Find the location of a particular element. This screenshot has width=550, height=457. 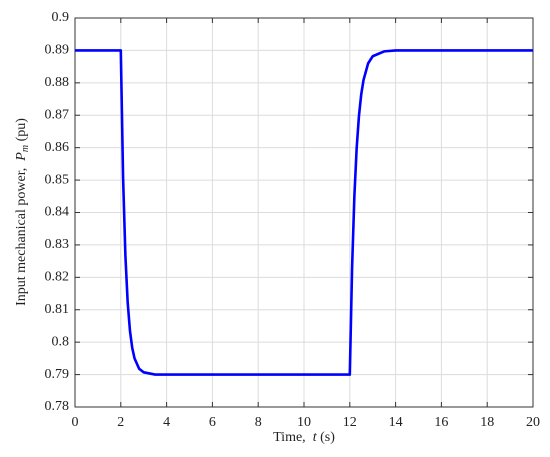

x-label-var: t is located at coordinates (315, 437).